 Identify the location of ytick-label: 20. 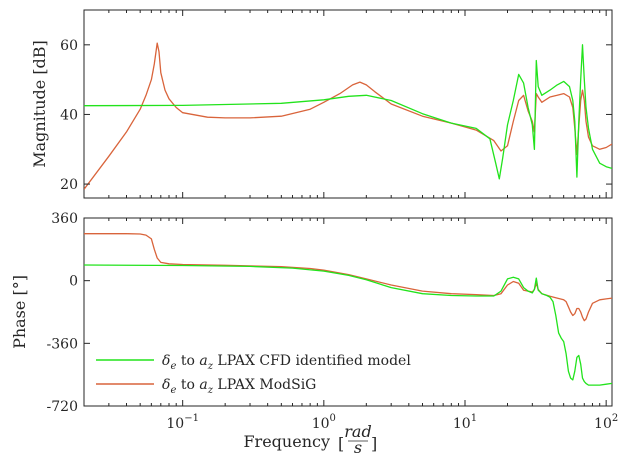
(69, 185).